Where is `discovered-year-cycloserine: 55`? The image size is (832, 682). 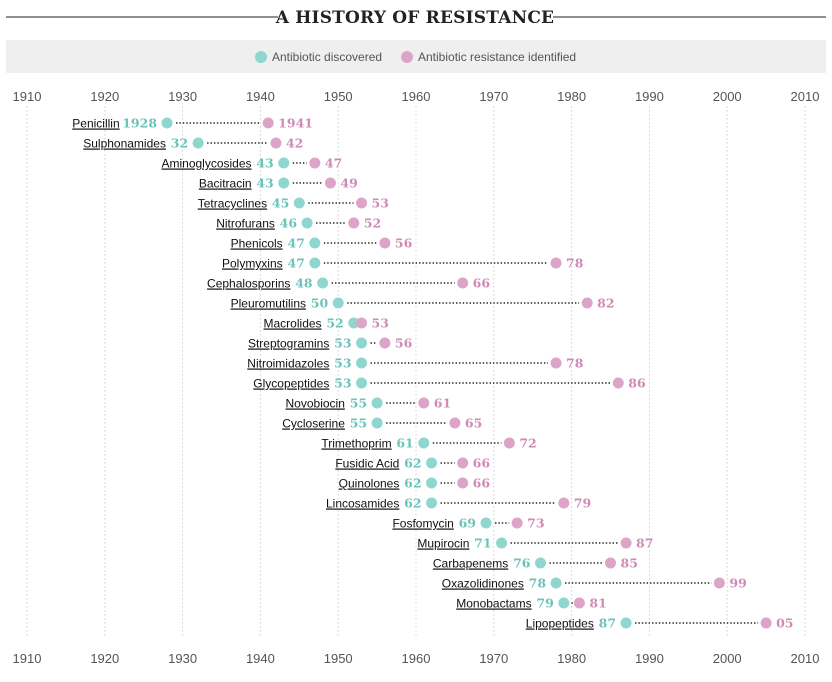 discovered-year-cycloserine: 55 is located at coordinates (358, 423).